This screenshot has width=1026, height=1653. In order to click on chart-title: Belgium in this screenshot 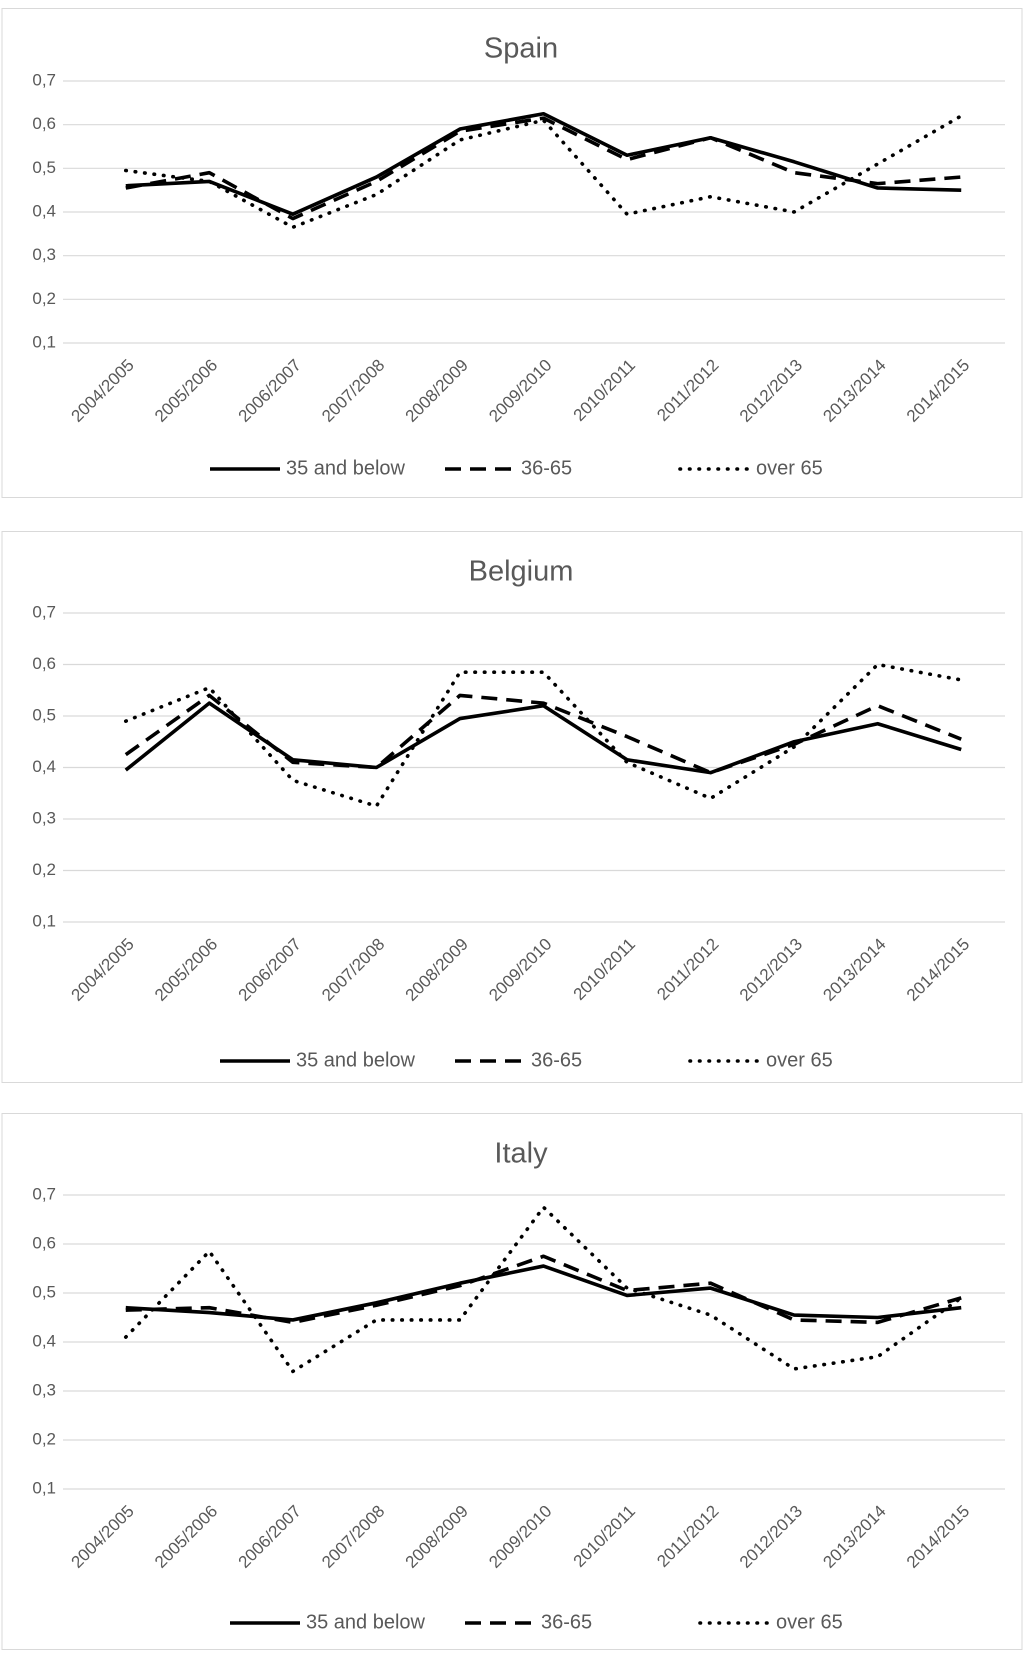, I will do `click(521, 572)`.